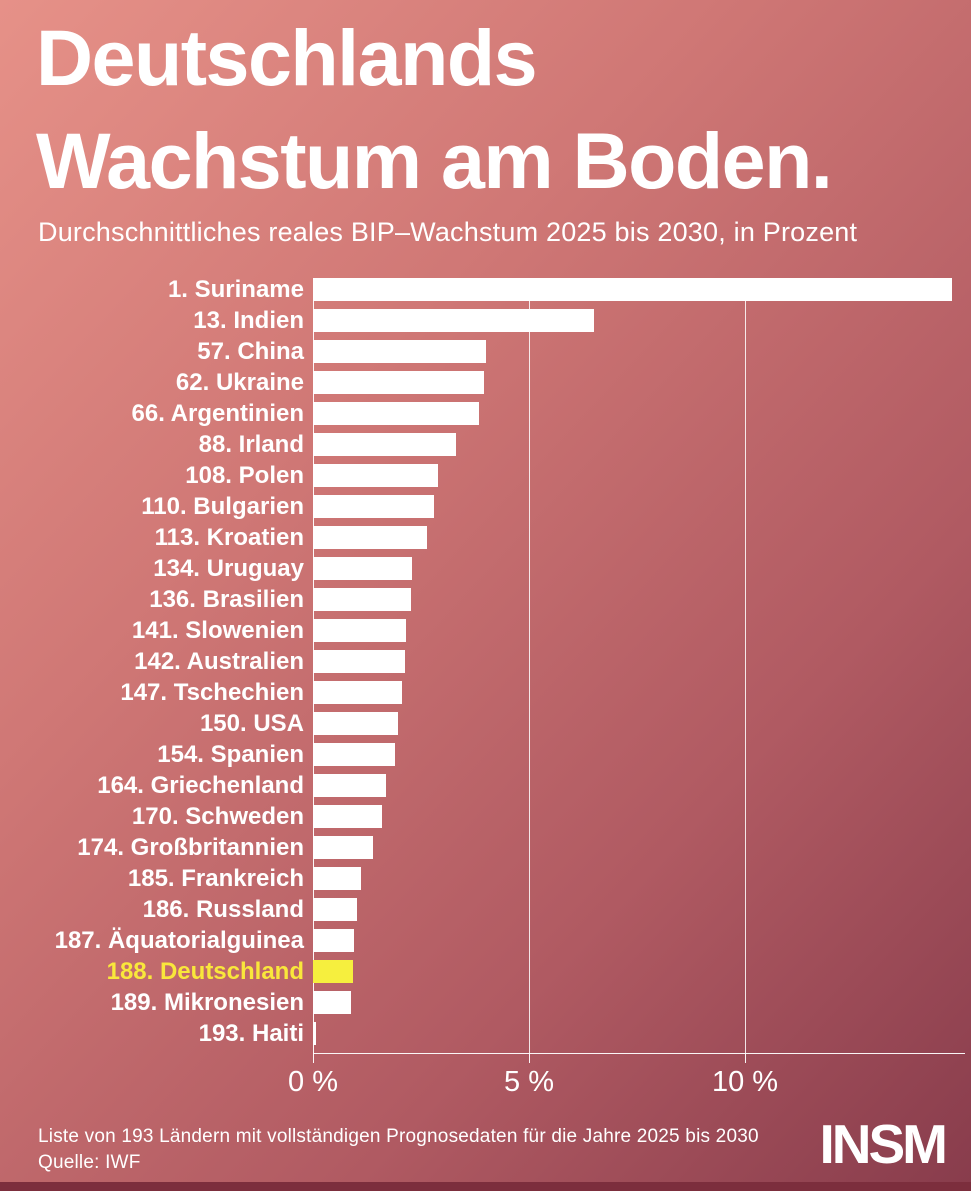  I want to click on chart-row: 141. Slowenien, so click(485, 630).